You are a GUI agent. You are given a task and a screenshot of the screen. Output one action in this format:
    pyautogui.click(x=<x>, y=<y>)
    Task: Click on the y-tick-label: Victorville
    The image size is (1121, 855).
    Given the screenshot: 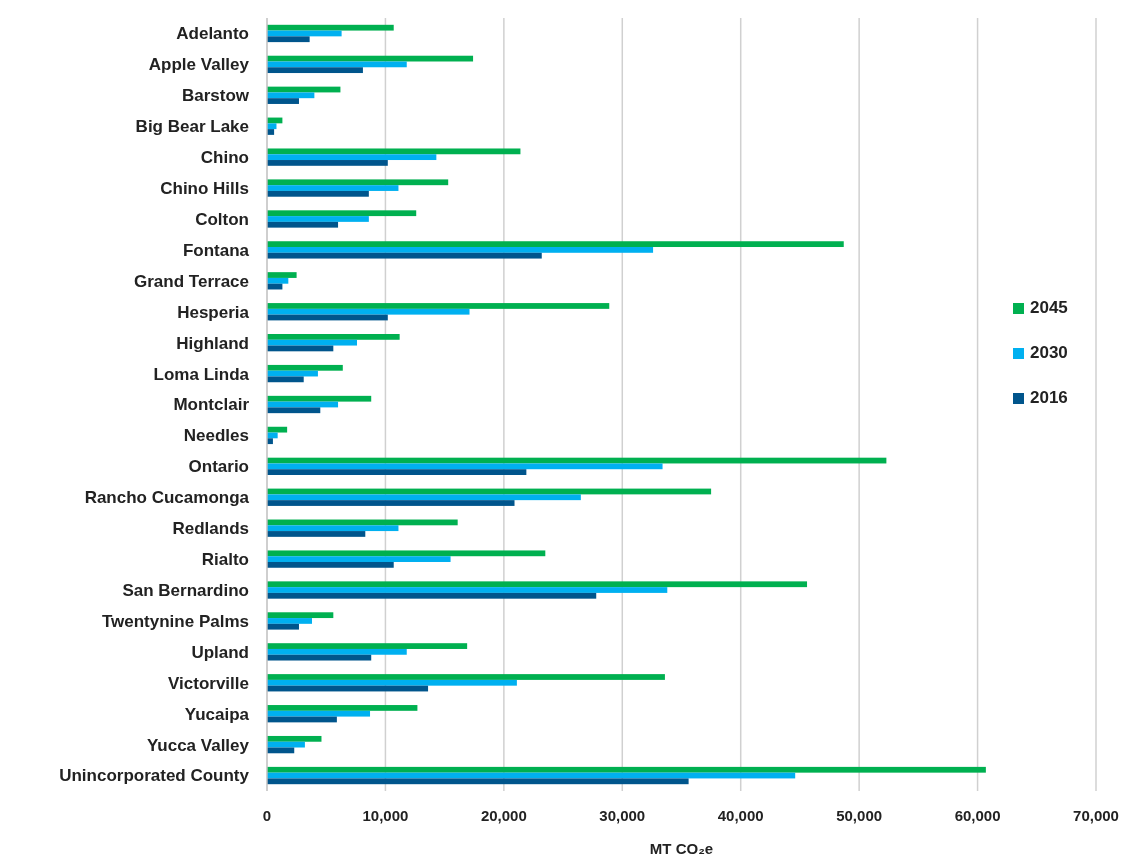 What is the action you would take?
    pyautogui.click(x=208, y=683)
    